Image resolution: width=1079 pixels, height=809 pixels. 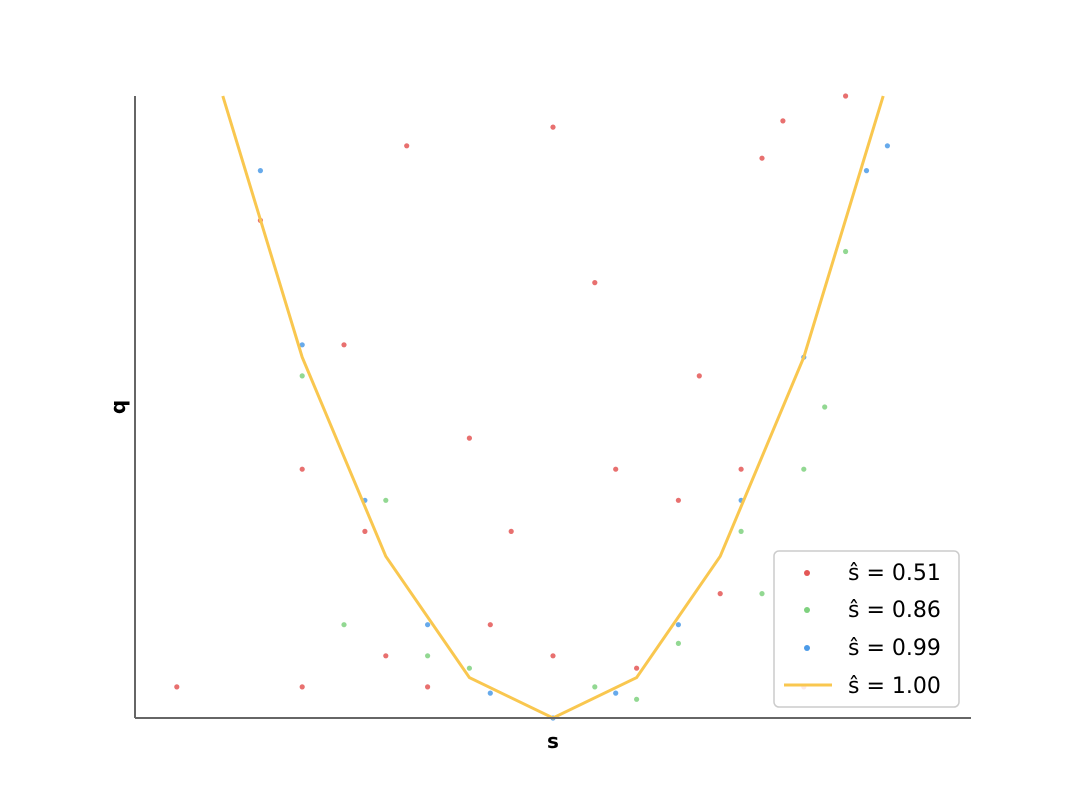 What do you see at coordinates (807, 573) in the screenshot?
I see `legend-marker-red` at bounding box center [807, 573].